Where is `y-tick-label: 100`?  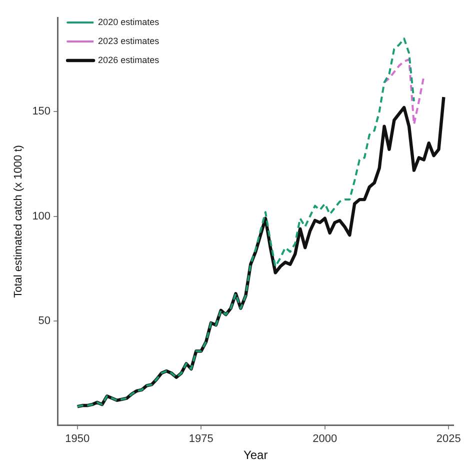
y-tick-label: 100 is located at coordinates (41, 216).